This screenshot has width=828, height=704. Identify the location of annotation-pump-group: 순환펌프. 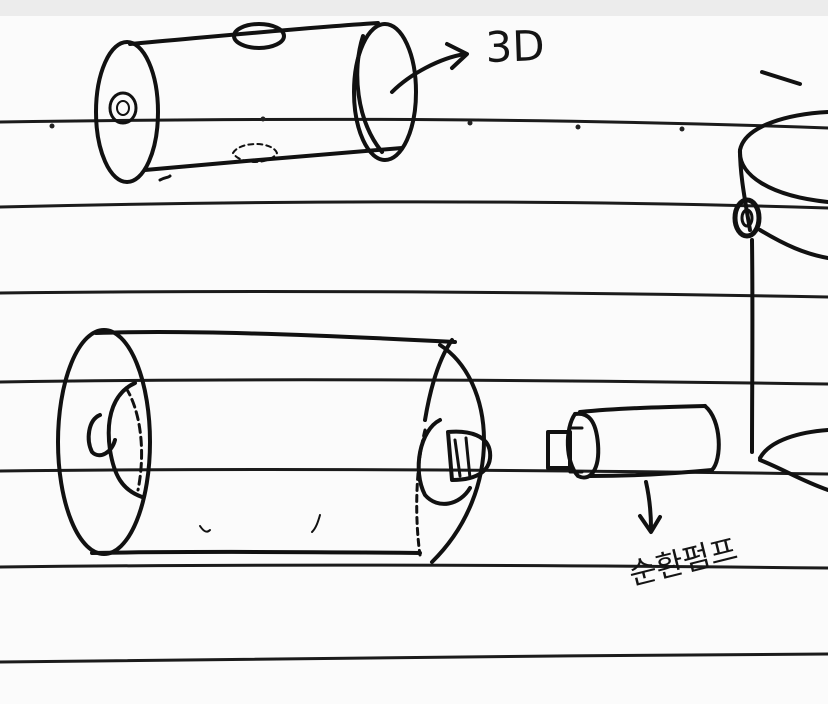
(683, 536).